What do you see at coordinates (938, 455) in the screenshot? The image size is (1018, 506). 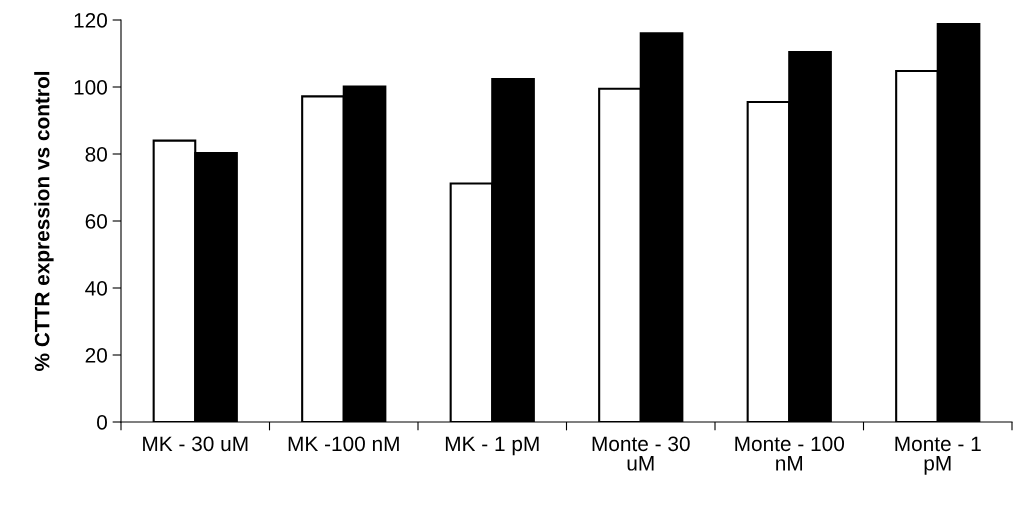 I see `x-tick-label: Monte - 1 pM` at bounding box center [938, 455].